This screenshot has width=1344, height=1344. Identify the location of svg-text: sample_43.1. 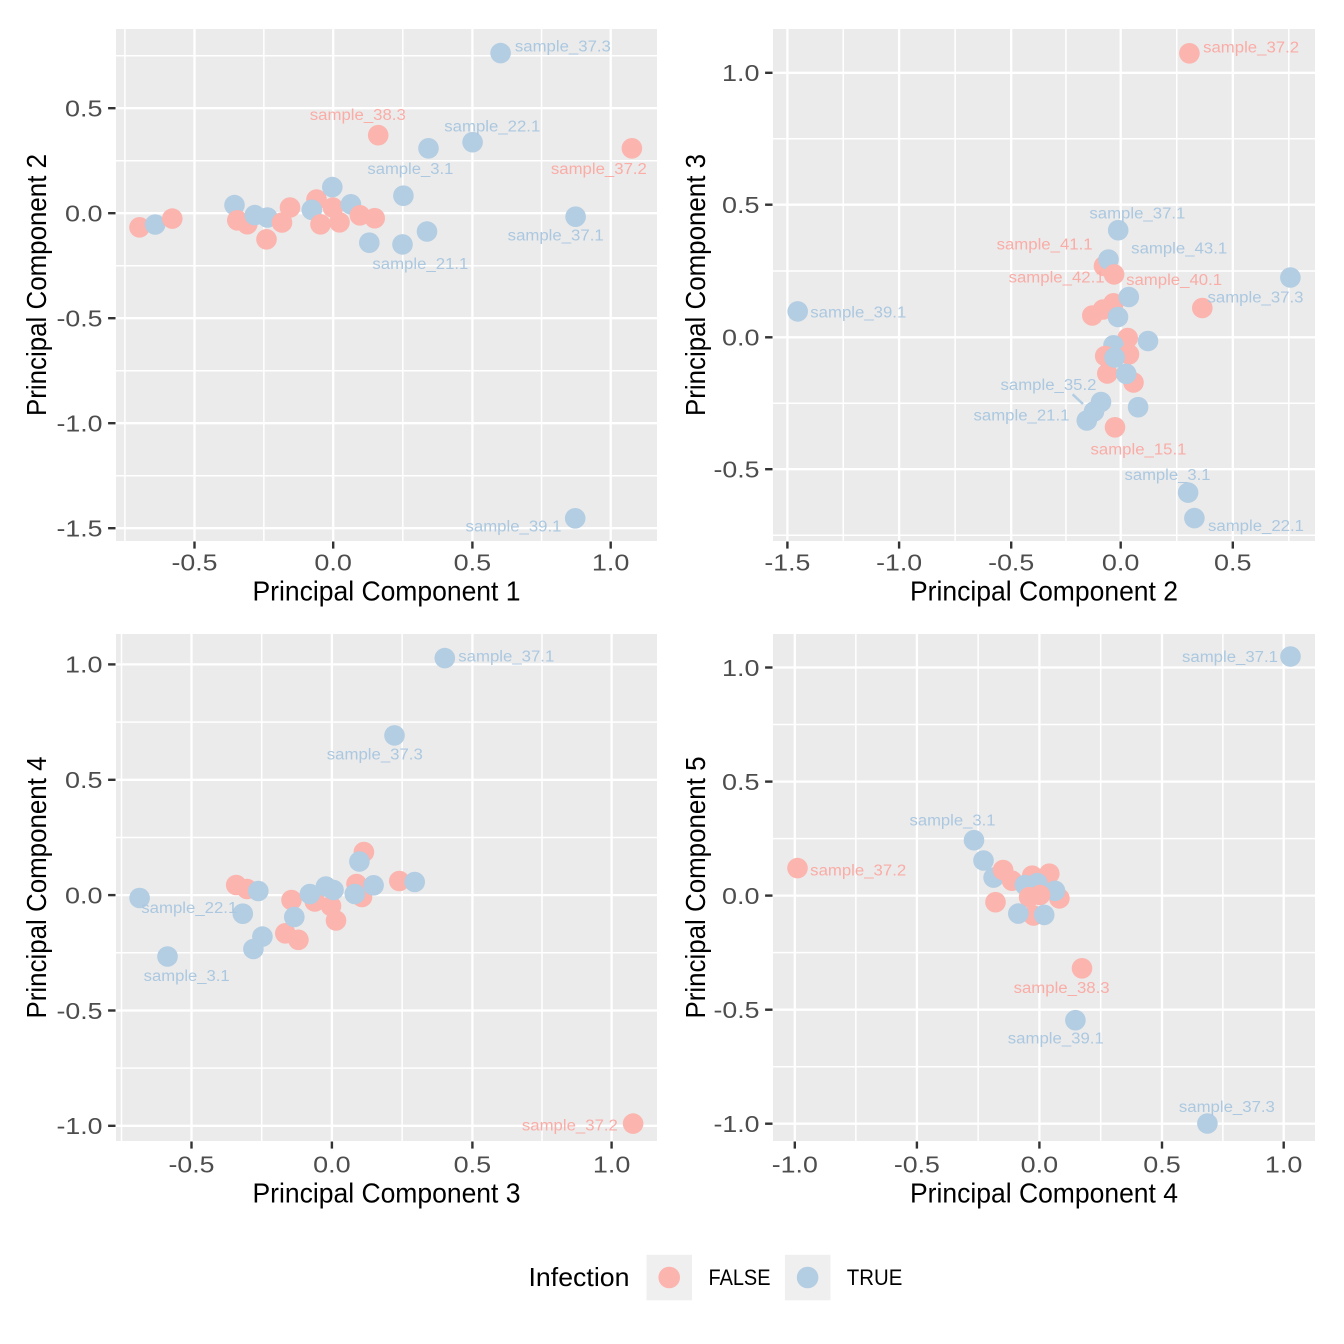
(1179, 249).